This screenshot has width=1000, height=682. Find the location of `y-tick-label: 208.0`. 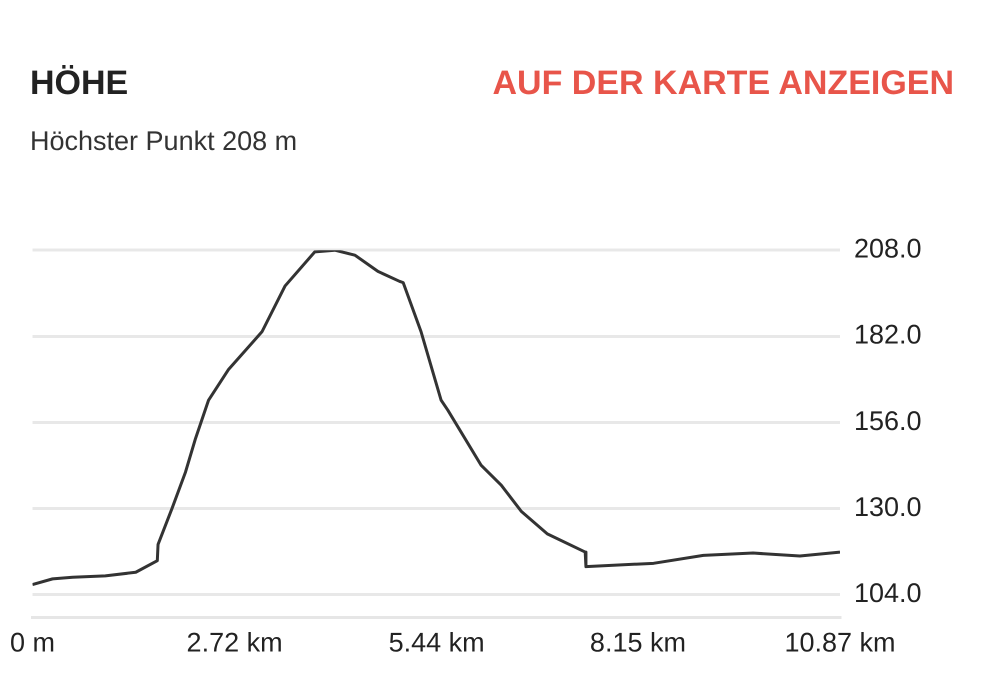

y-tick-label: 208.0 is located at coordinates (888, 249).